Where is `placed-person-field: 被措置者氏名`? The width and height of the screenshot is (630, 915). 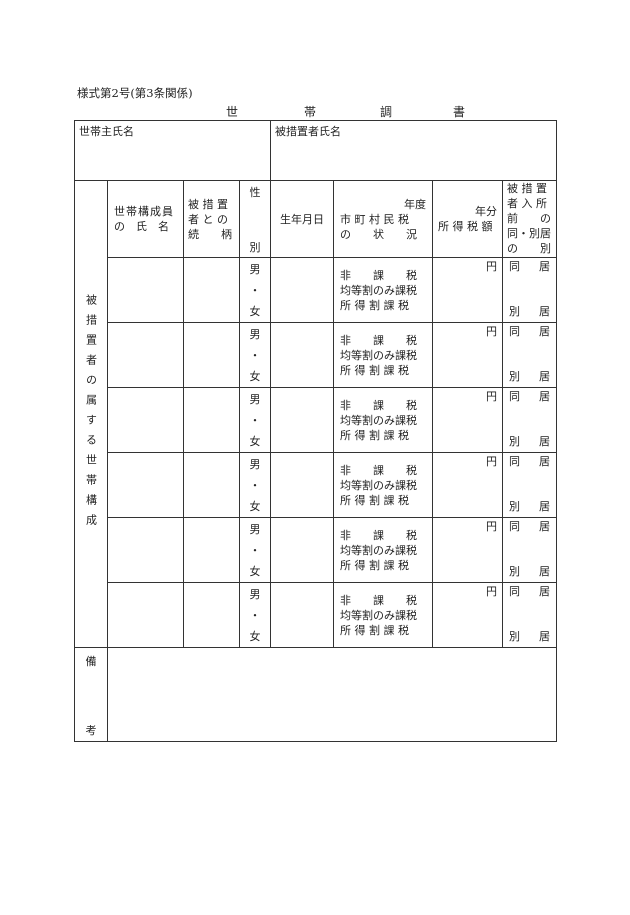 placed-person-field: 被措置者氏名 is located at coordinates (413, 150).